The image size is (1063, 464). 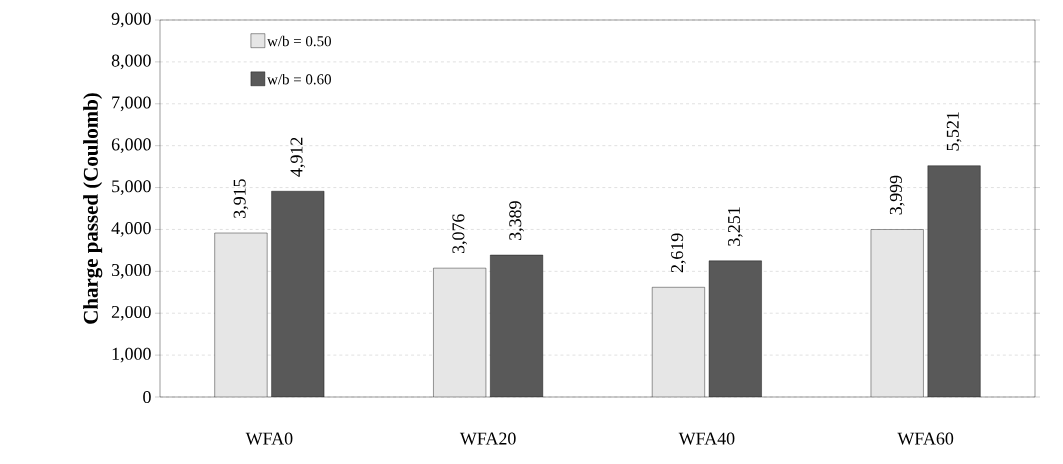 I want to click on data-label: 2,619, so click(x=678, y=253).